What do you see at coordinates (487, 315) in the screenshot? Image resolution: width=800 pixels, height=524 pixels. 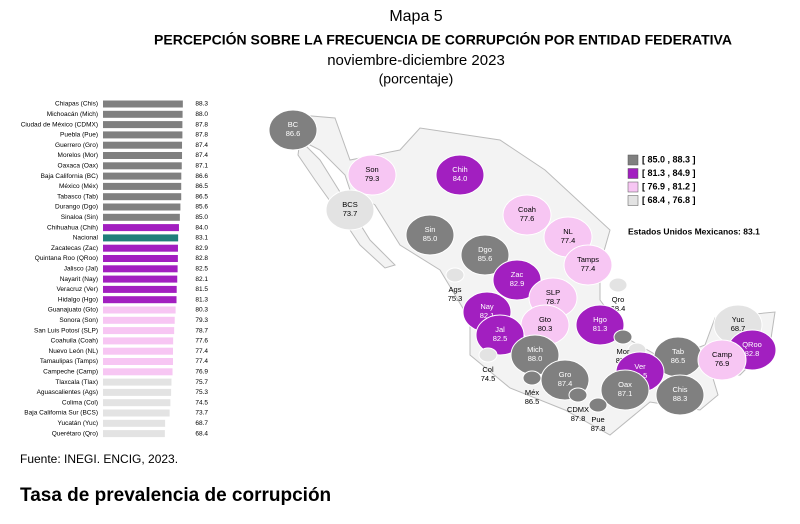 I see `region-value: 82.1` at bounding box center [487, 315].